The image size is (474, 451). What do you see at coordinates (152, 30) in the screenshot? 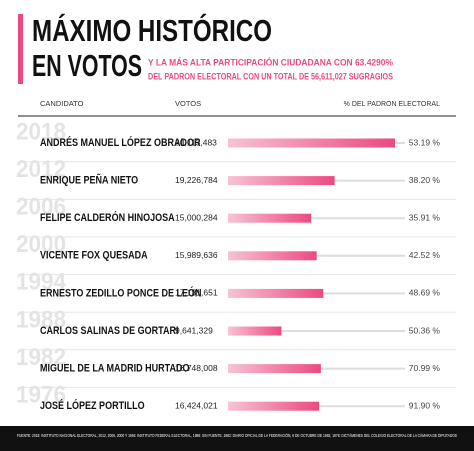
I see `title: MÁXIMO HISTÓRICO` at bounding box center [152, 30].